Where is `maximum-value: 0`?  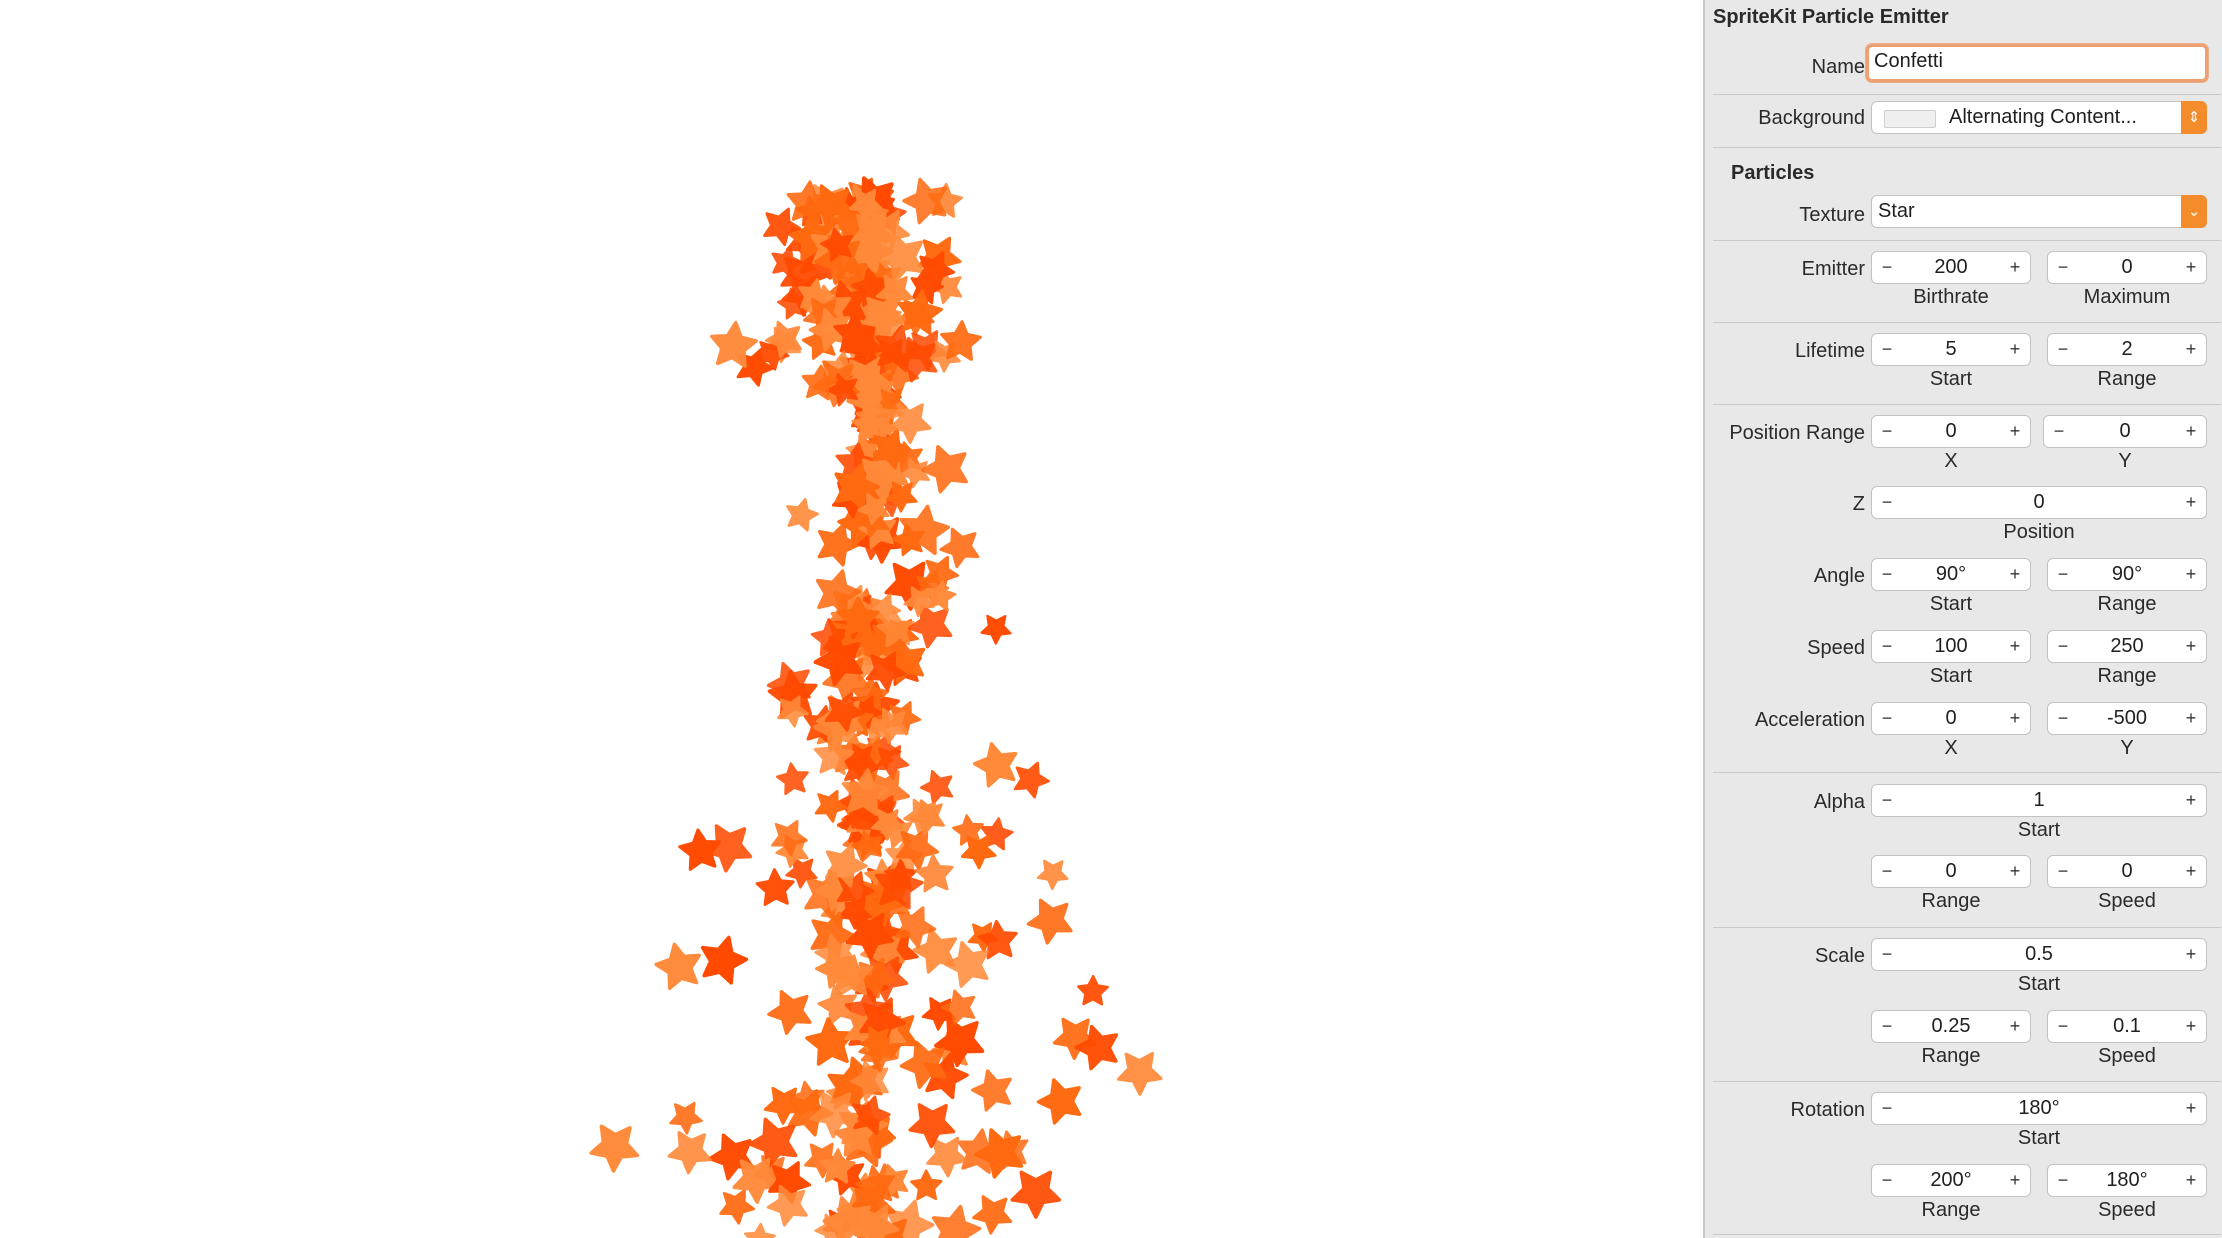
maximum-value: 0 is located at coordinates (2127, 267).